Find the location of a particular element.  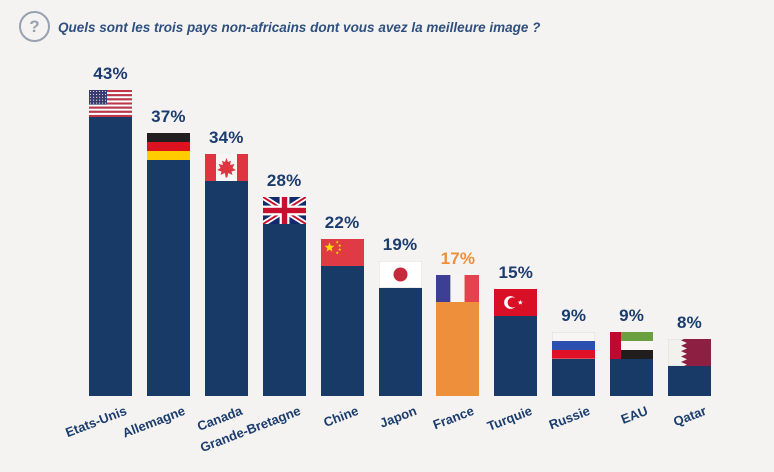

turkey-flag-icon is located at coordinates (516, 303).